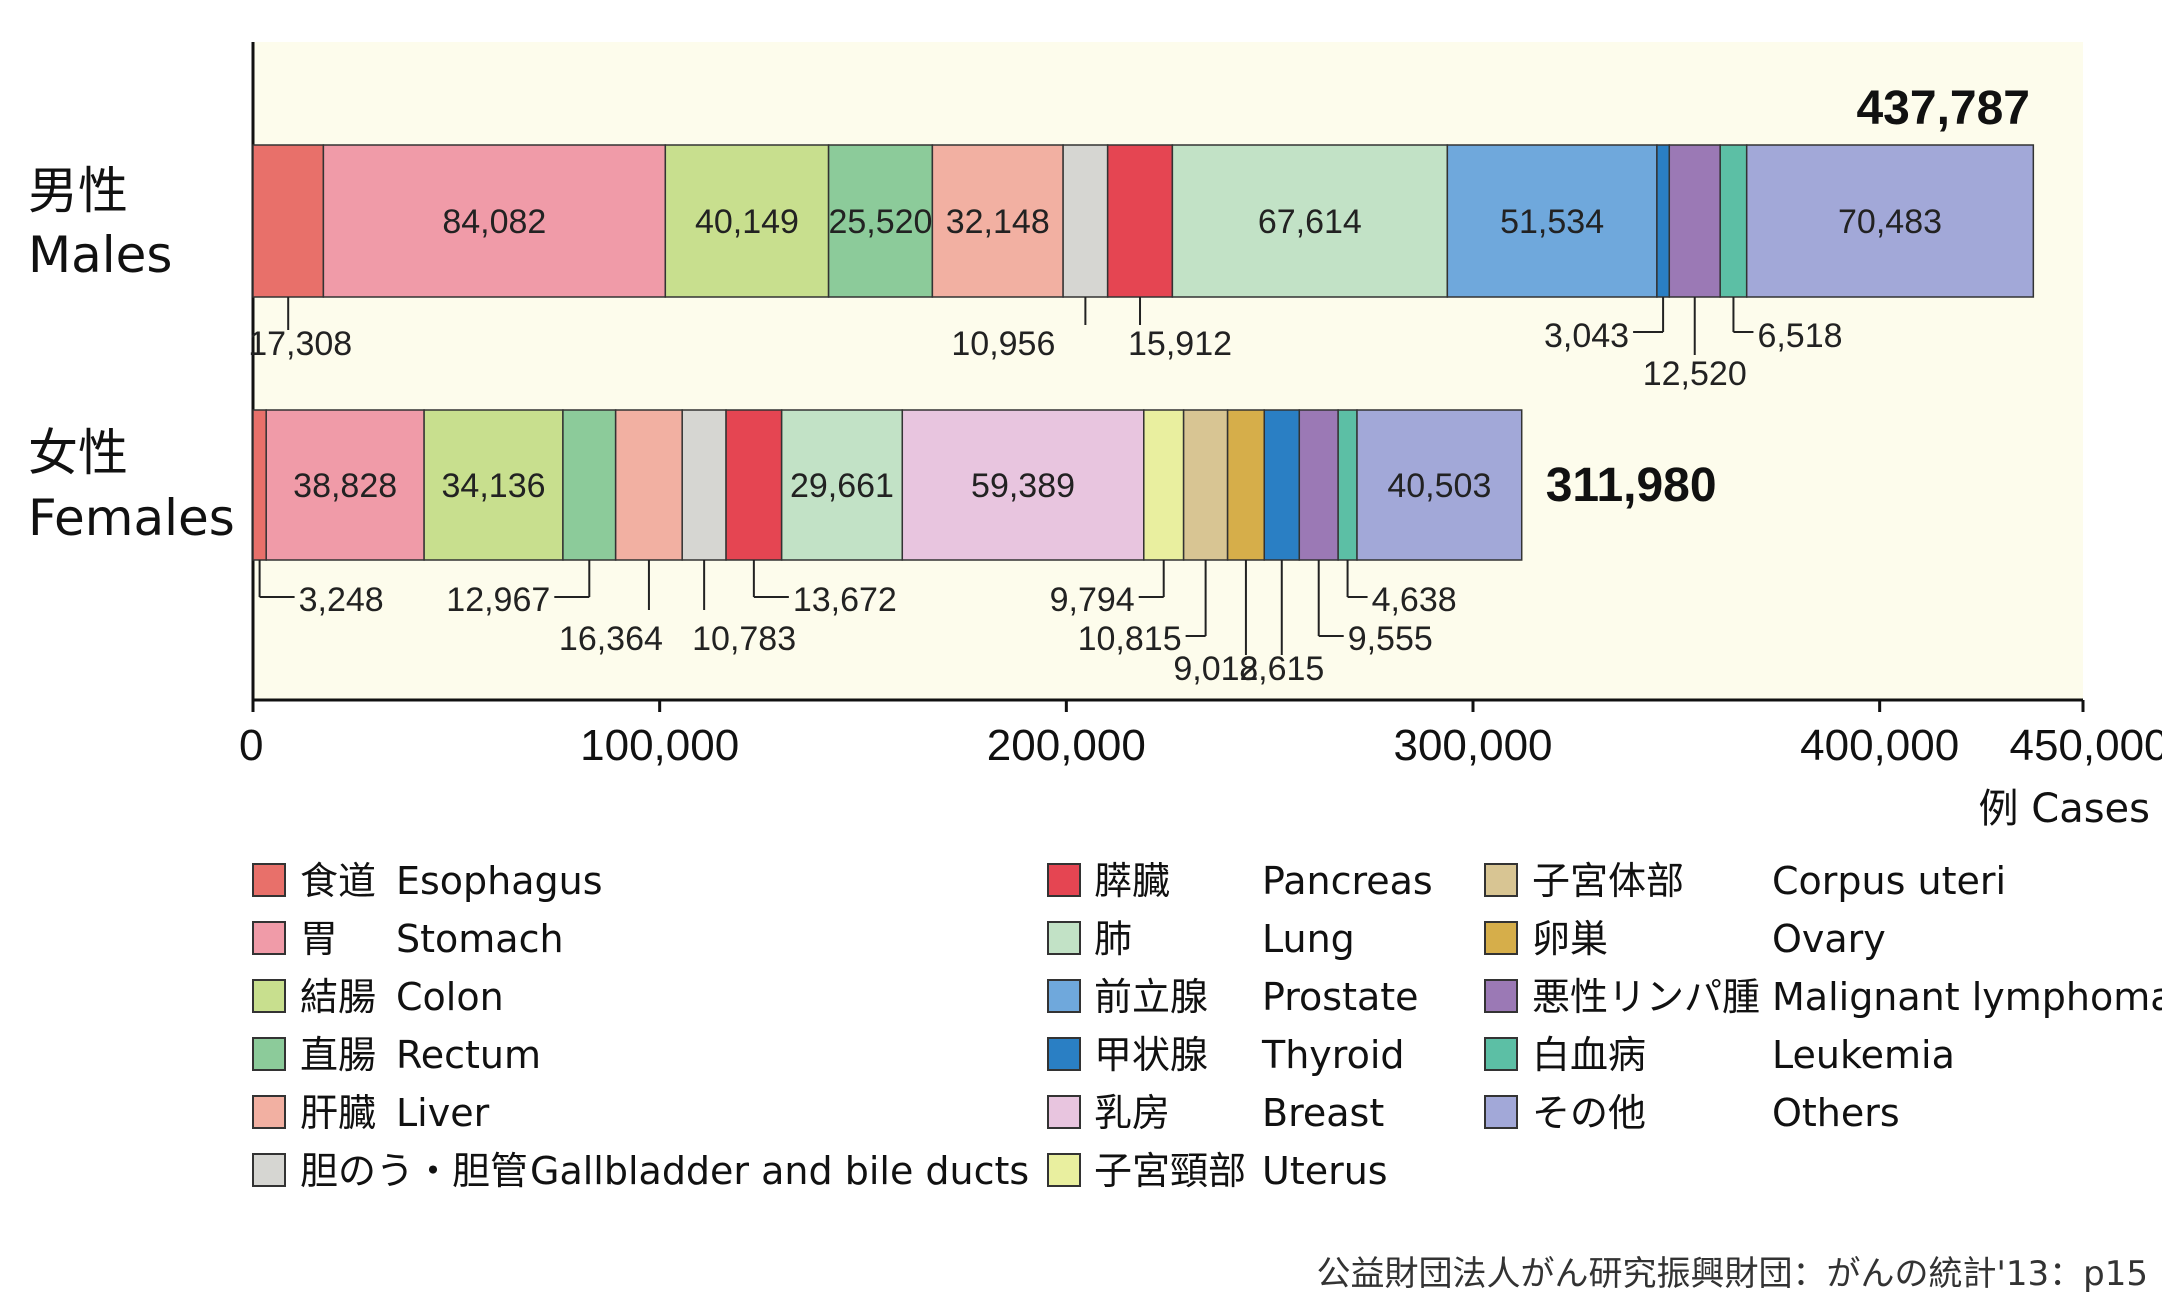  I want to click on bar-value-label: 3,043, so click(1586, 336).